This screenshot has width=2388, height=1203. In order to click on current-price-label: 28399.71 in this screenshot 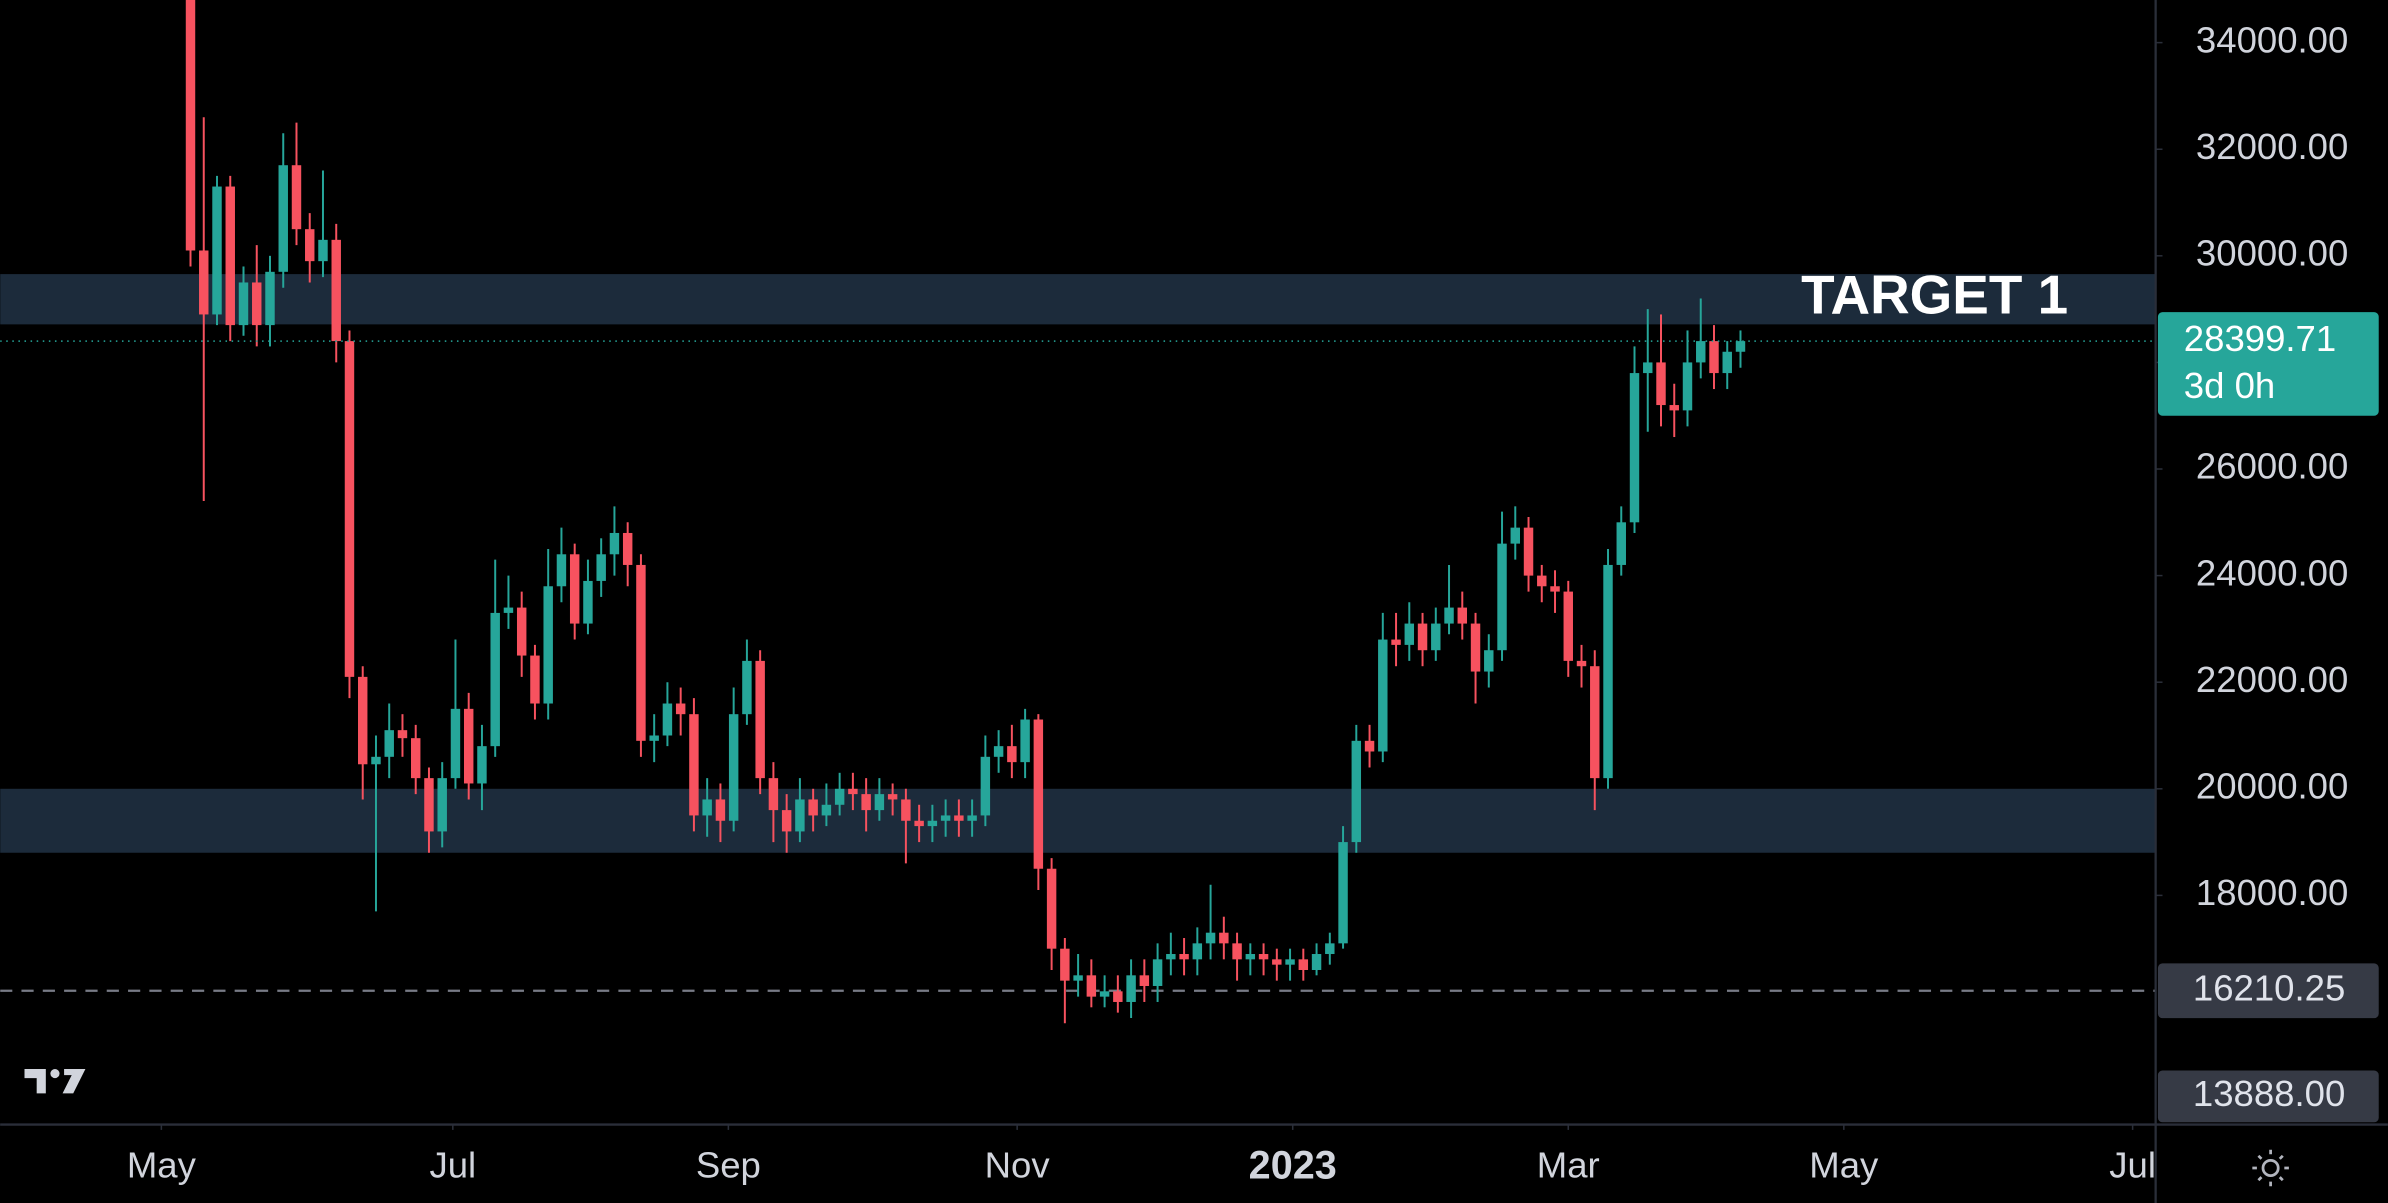, I will do `click(2260, 338)`.